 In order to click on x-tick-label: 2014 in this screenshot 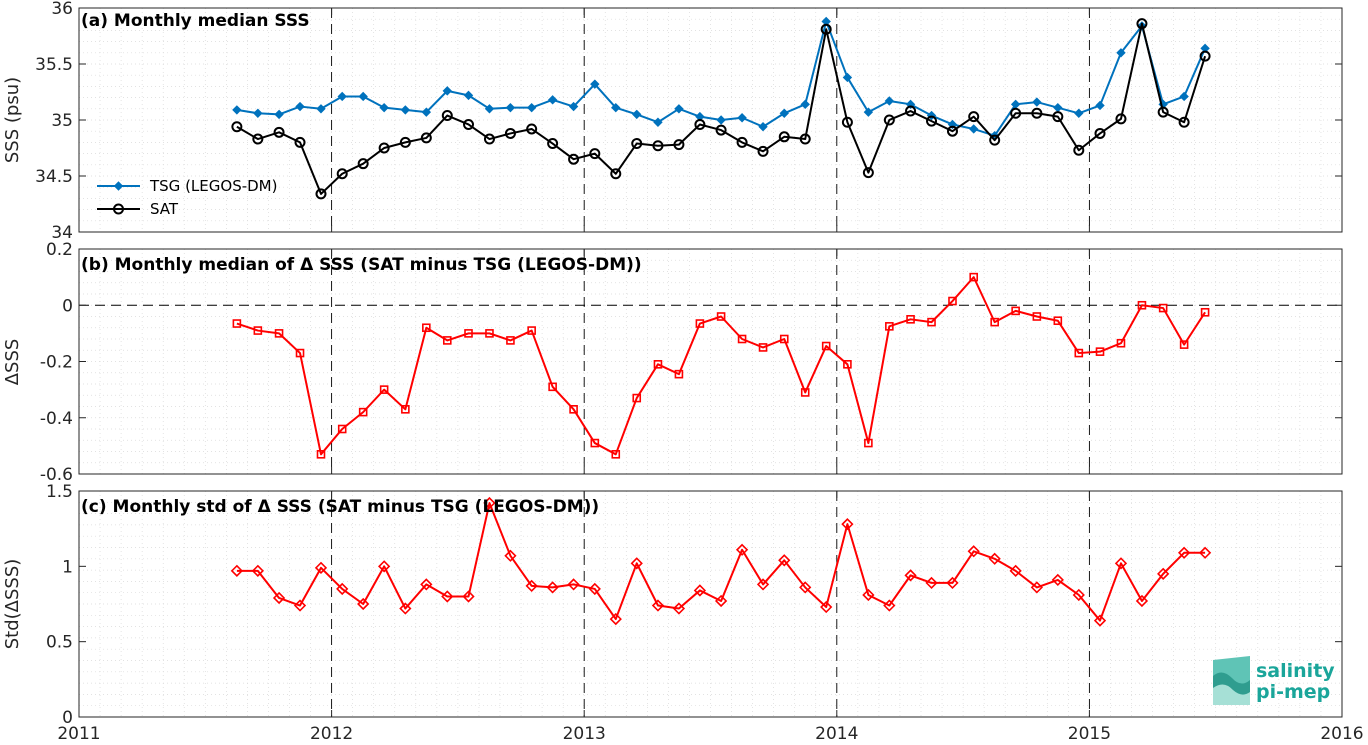, I will do `click(836, 734)`.